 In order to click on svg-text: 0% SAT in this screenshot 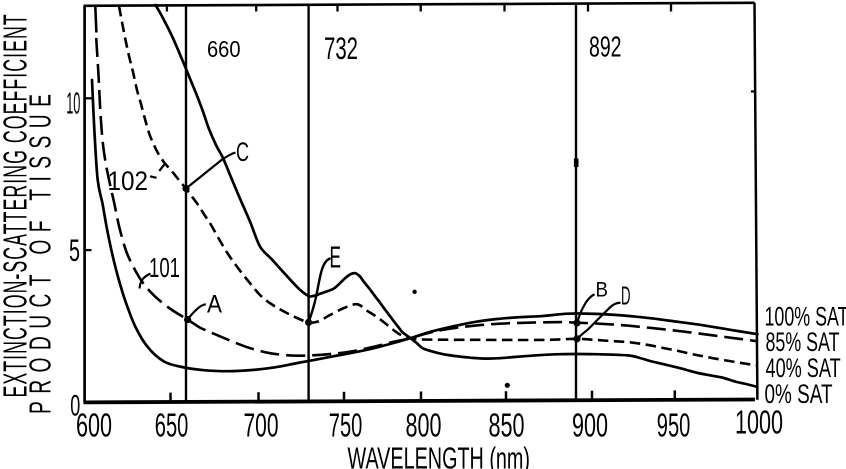, I will do `click(799, 394)`.